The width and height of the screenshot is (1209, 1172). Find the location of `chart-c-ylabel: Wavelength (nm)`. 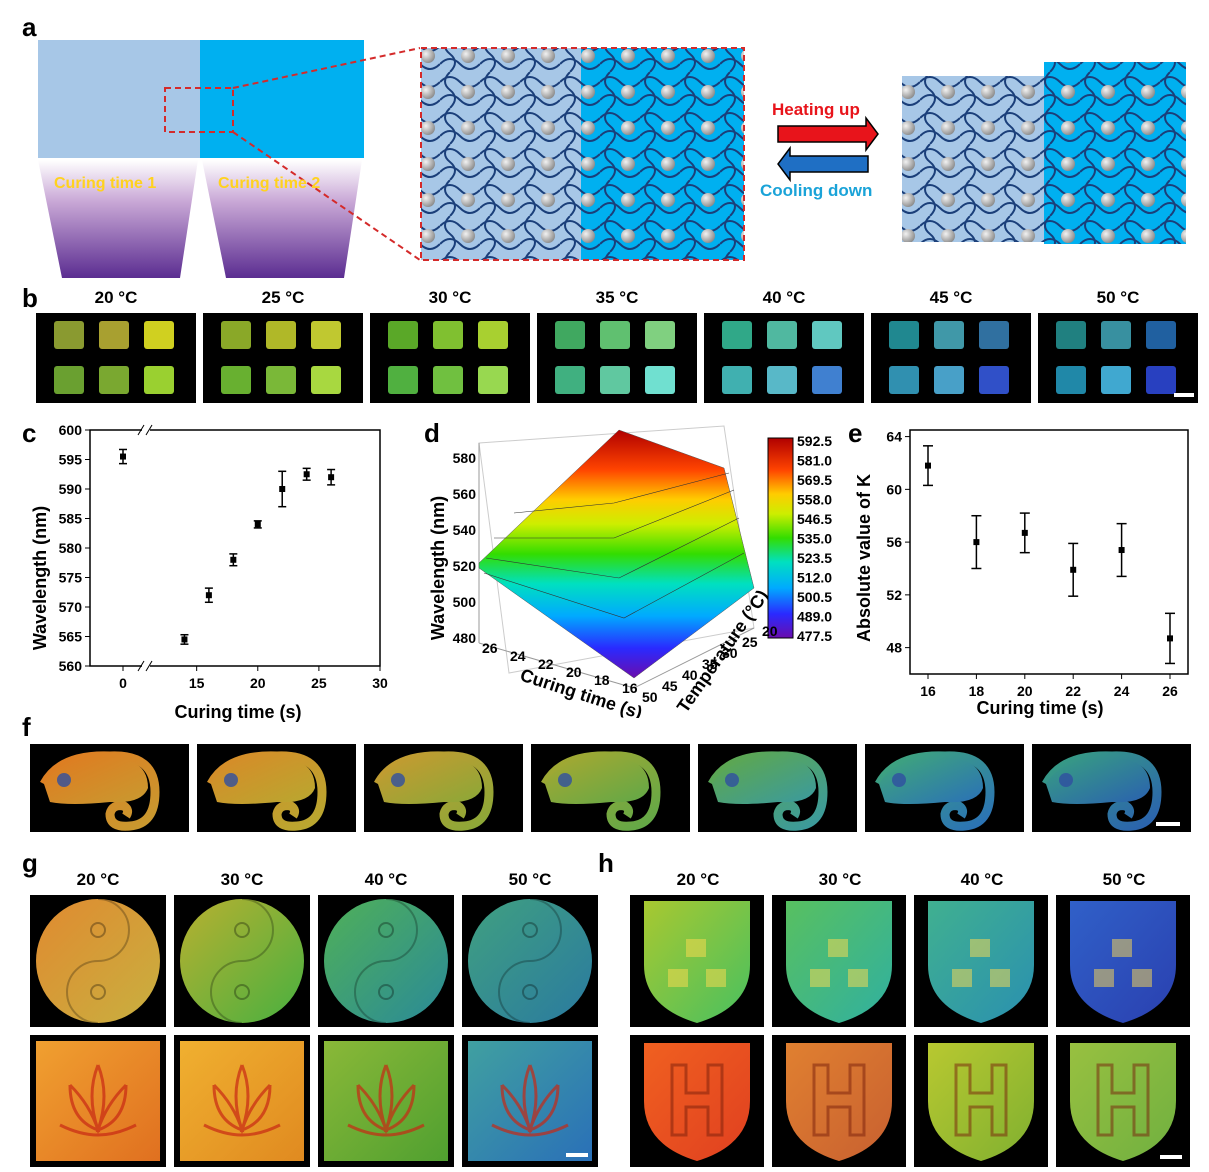

chart-c-ylabel: Wavelength (nm) is located at coordinates (40, 578).